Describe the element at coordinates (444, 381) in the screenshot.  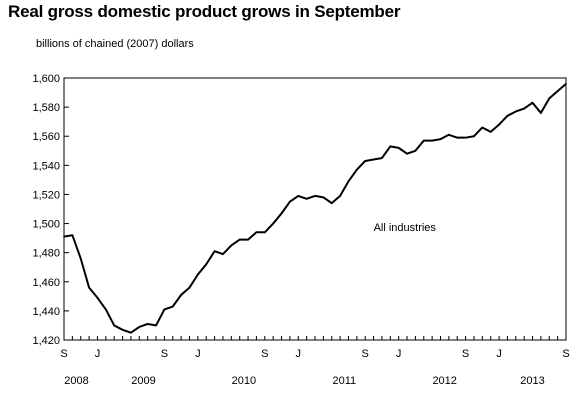
I see `year-label: 2012` at that location.